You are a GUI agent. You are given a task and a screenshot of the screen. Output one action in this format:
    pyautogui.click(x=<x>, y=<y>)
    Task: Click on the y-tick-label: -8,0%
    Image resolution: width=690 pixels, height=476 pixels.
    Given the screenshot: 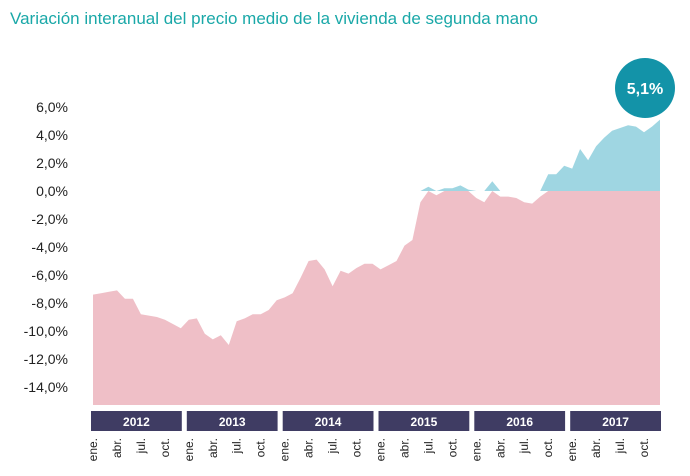 What is the action you would take?
    pyautogui.click(x=49, y=303)
    